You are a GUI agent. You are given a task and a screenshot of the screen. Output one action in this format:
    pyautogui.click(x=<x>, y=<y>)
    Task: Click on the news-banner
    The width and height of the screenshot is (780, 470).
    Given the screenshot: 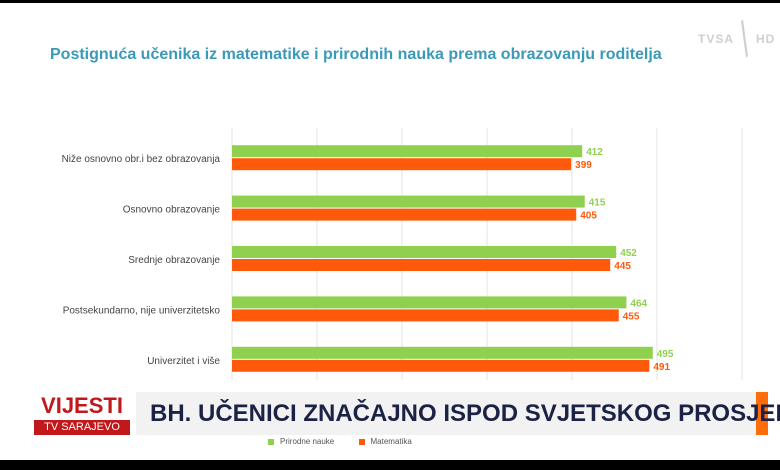 What is the action you would take?
    pyautogui.click(x=452, y=413)
    